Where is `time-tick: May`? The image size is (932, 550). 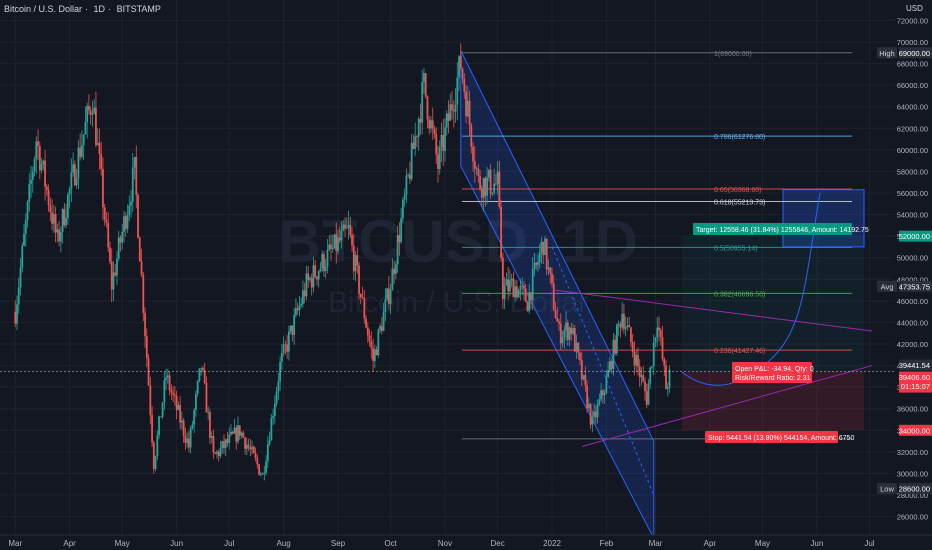
time-tick: May is located at coordinates (762, 543).